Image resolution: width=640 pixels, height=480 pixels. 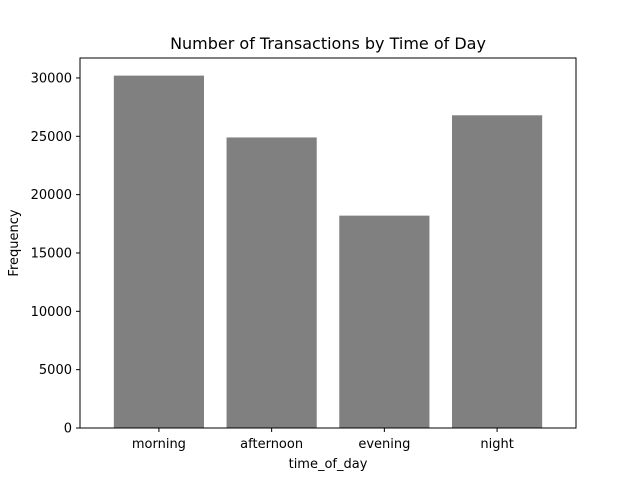 What do you see at coordinates (384, 321) in the screenshot?
I see `bar-evening` at bounding box center [384, 321].